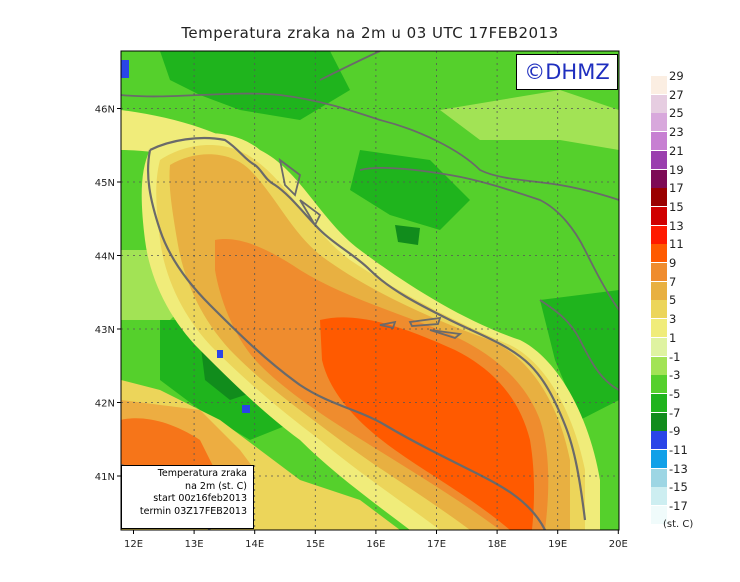 The image size is (740, 582). Describe the element at coordinates (125, 69) in the screenshot. I see `alps-cold-spot` at that location.